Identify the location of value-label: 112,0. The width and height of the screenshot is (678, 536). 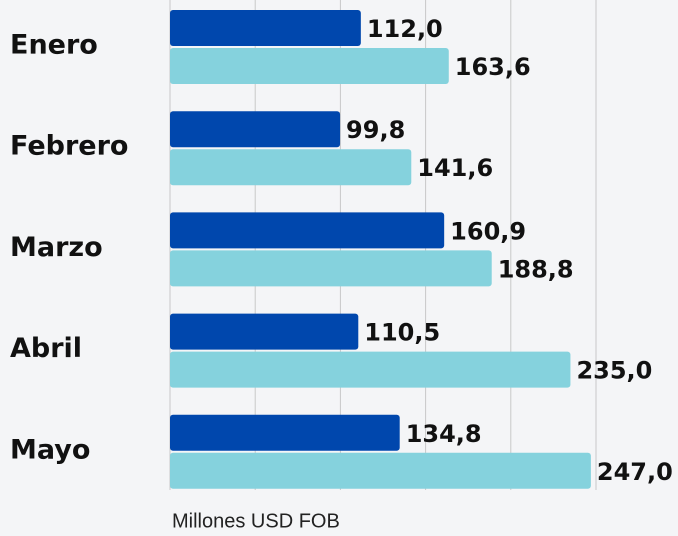
(405, 29).